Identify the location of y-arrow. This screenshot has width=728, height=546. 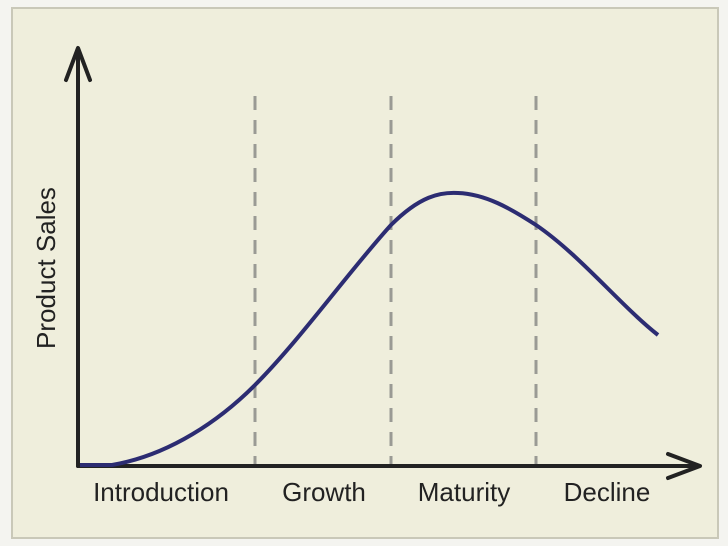
(78, 64).